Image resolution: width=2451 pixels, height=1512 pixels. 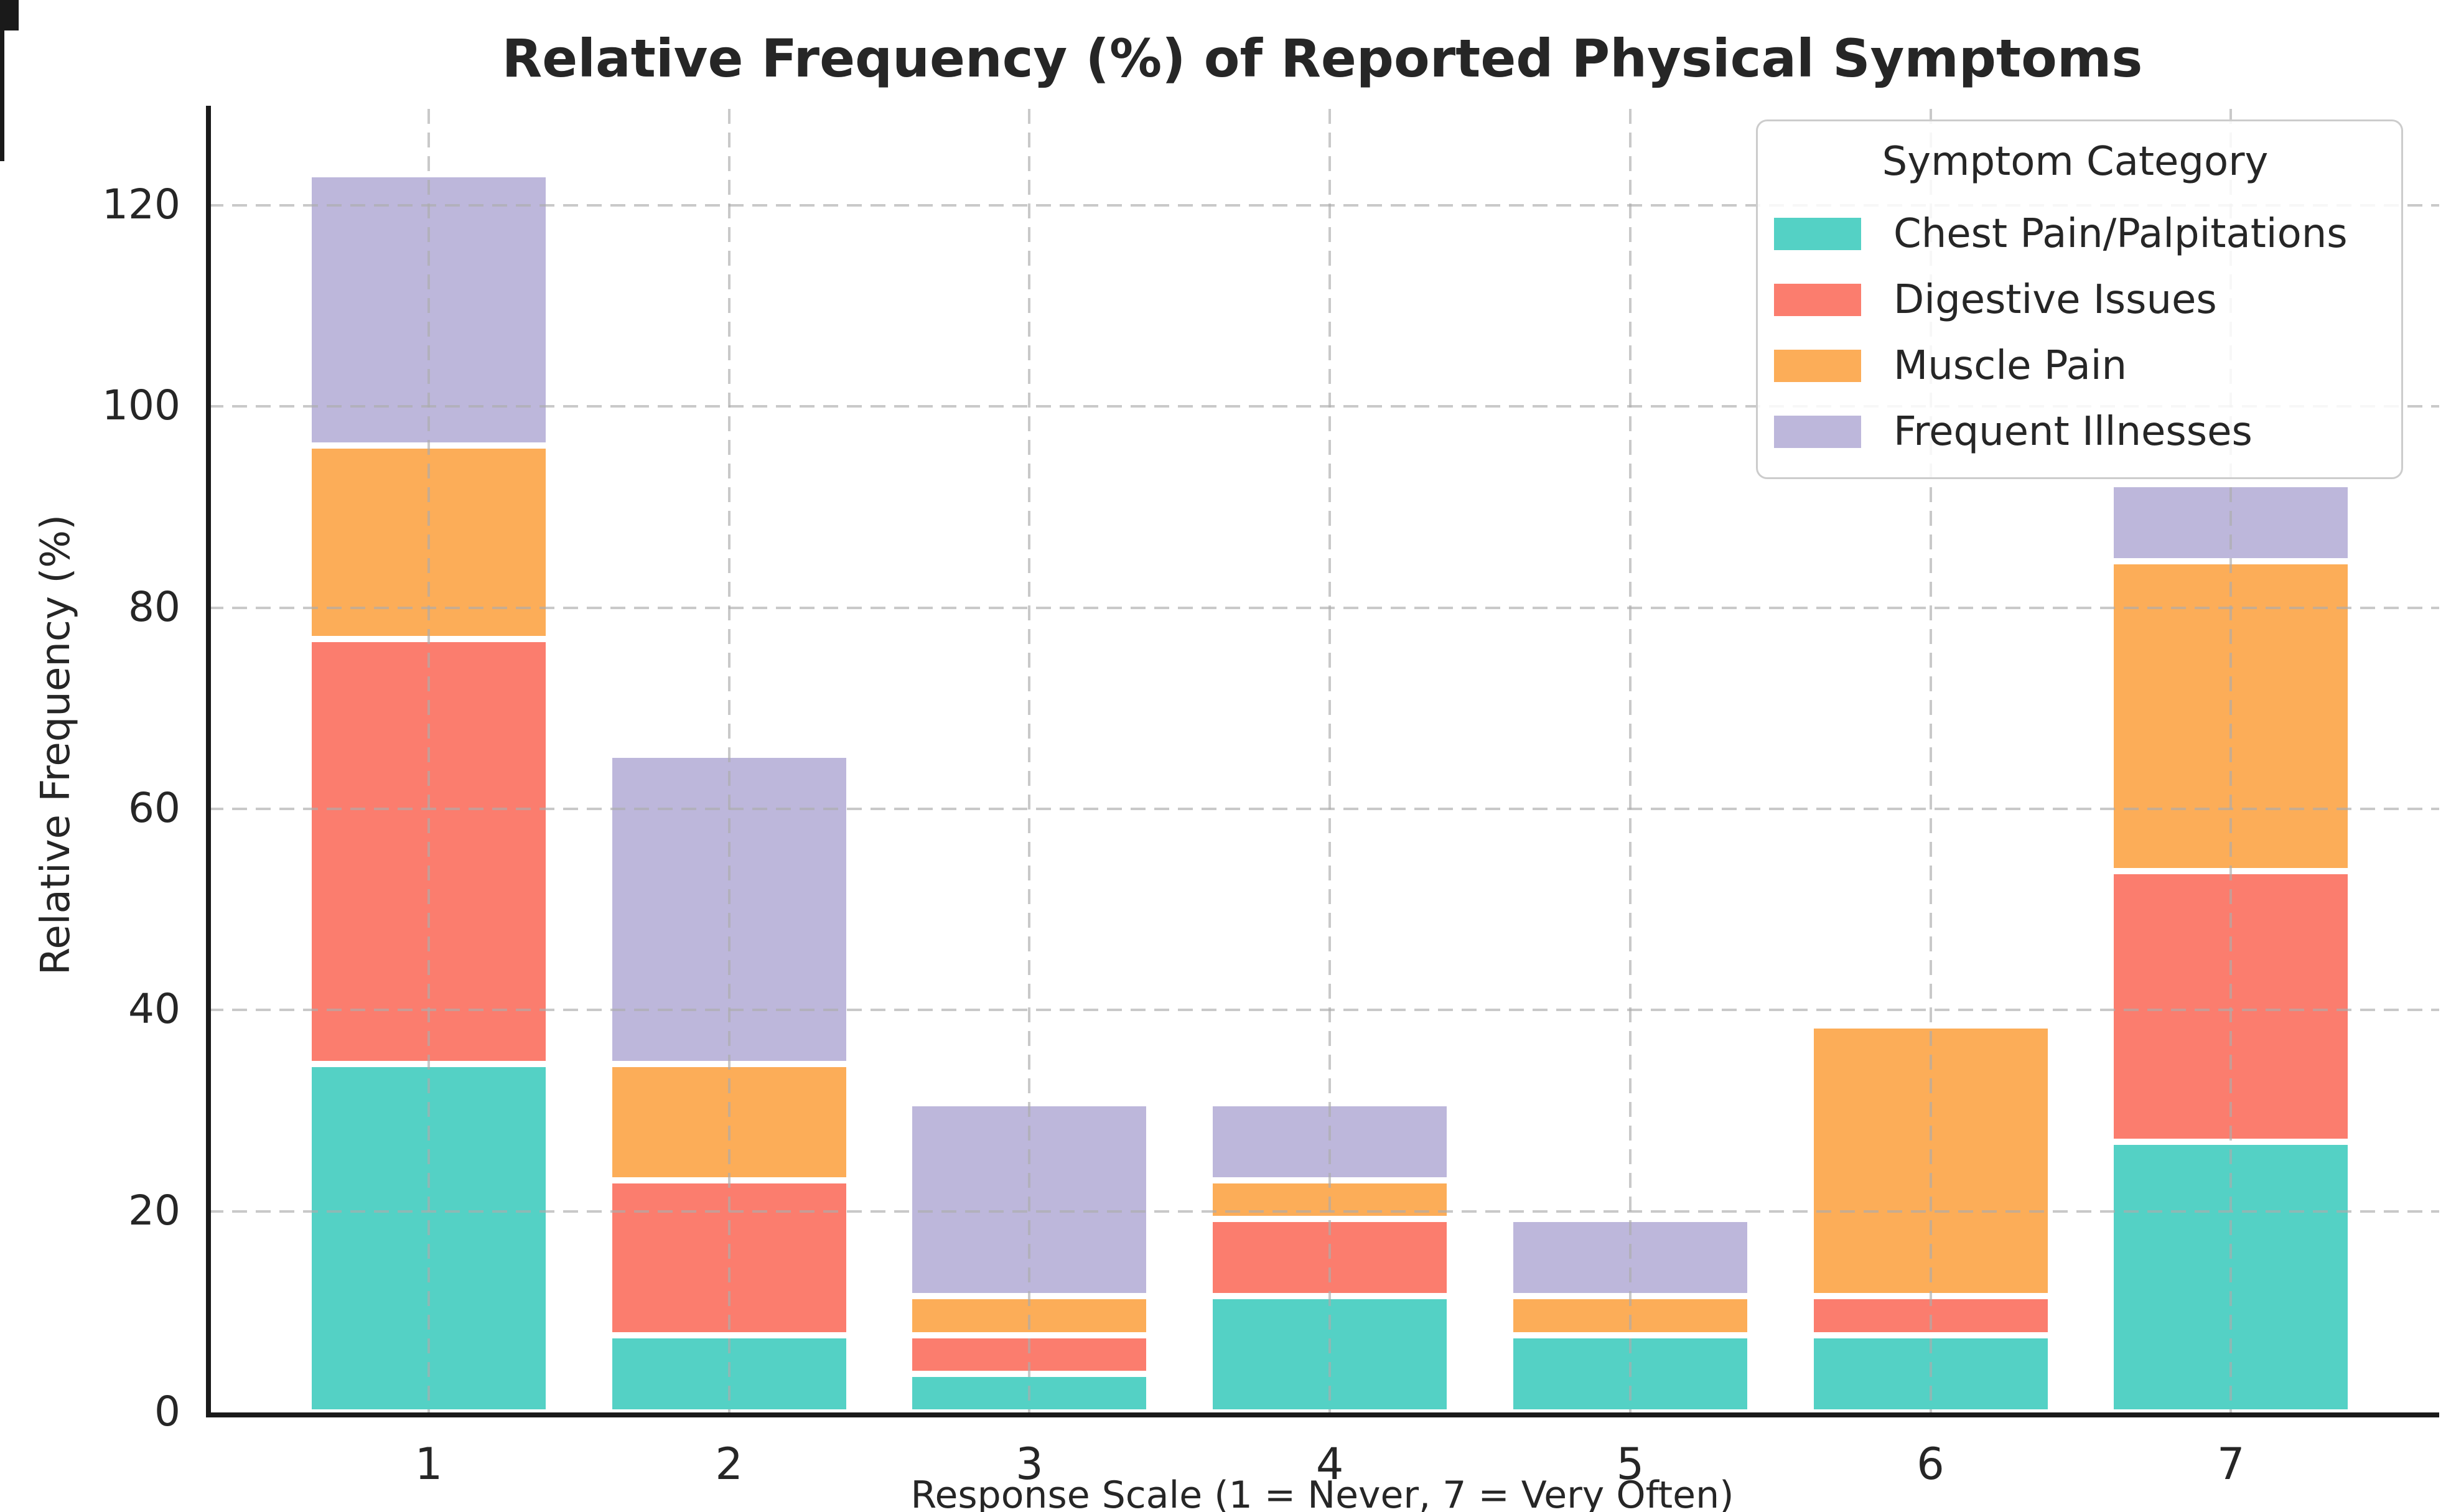 I want to click on y-tick-label-40: 40, so click(x=154, y=1010).